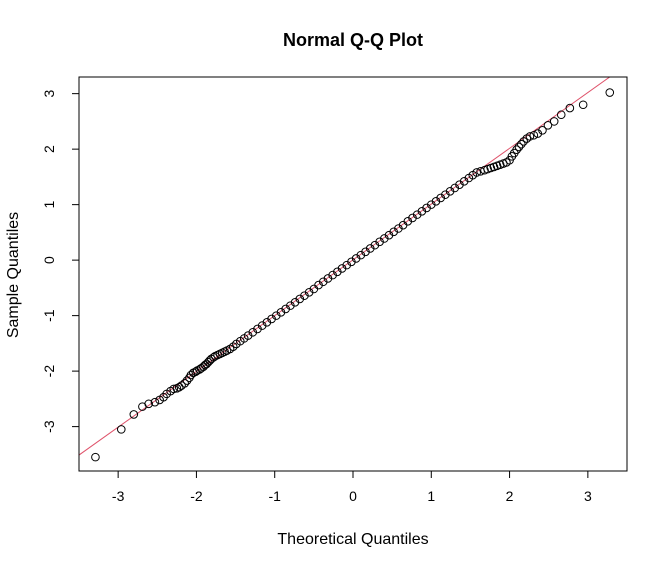 This screenshot has height=574, width=667. What do you see at coordinates (588, 496) in the screenshot?
I see `x-tick-label: 3` at bounding box center [588, 496].